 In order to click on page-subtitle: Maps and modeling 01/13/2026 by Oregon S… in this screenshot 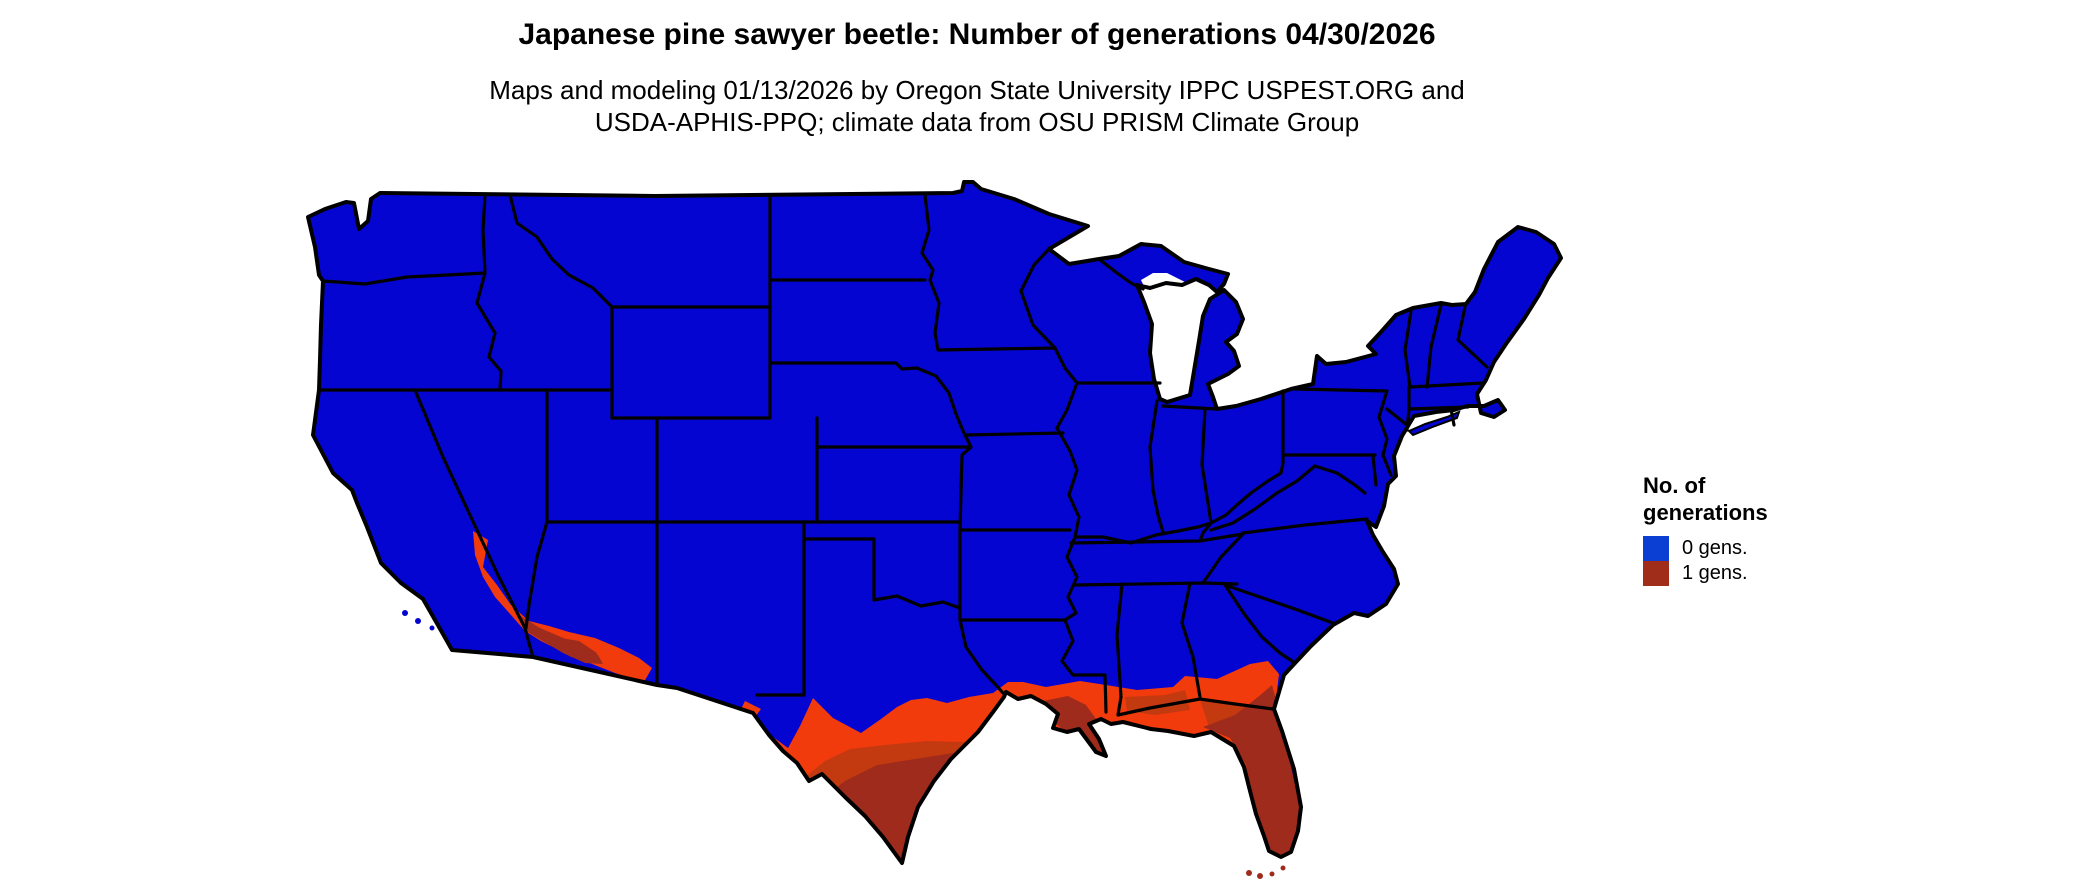, I will do `click(977, 106)`.